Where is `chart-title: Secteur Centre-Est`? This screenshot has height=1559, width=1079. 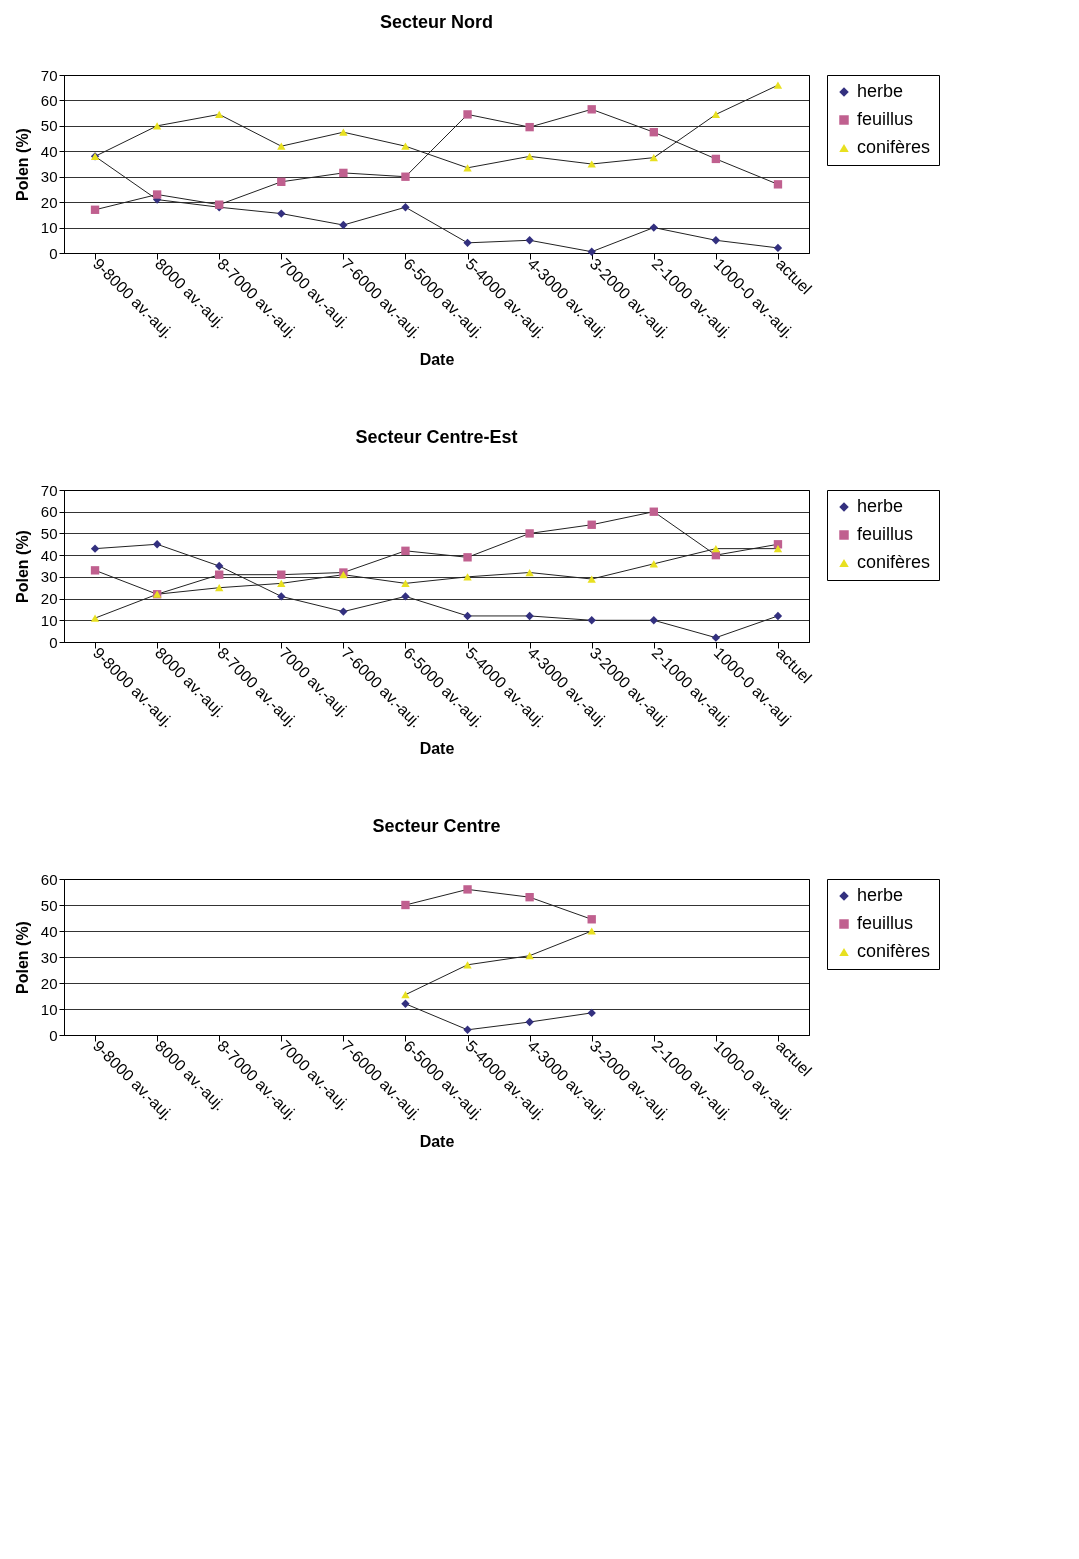
chart-title: Secteur Centre-Est is located at coordinates (436, 437).